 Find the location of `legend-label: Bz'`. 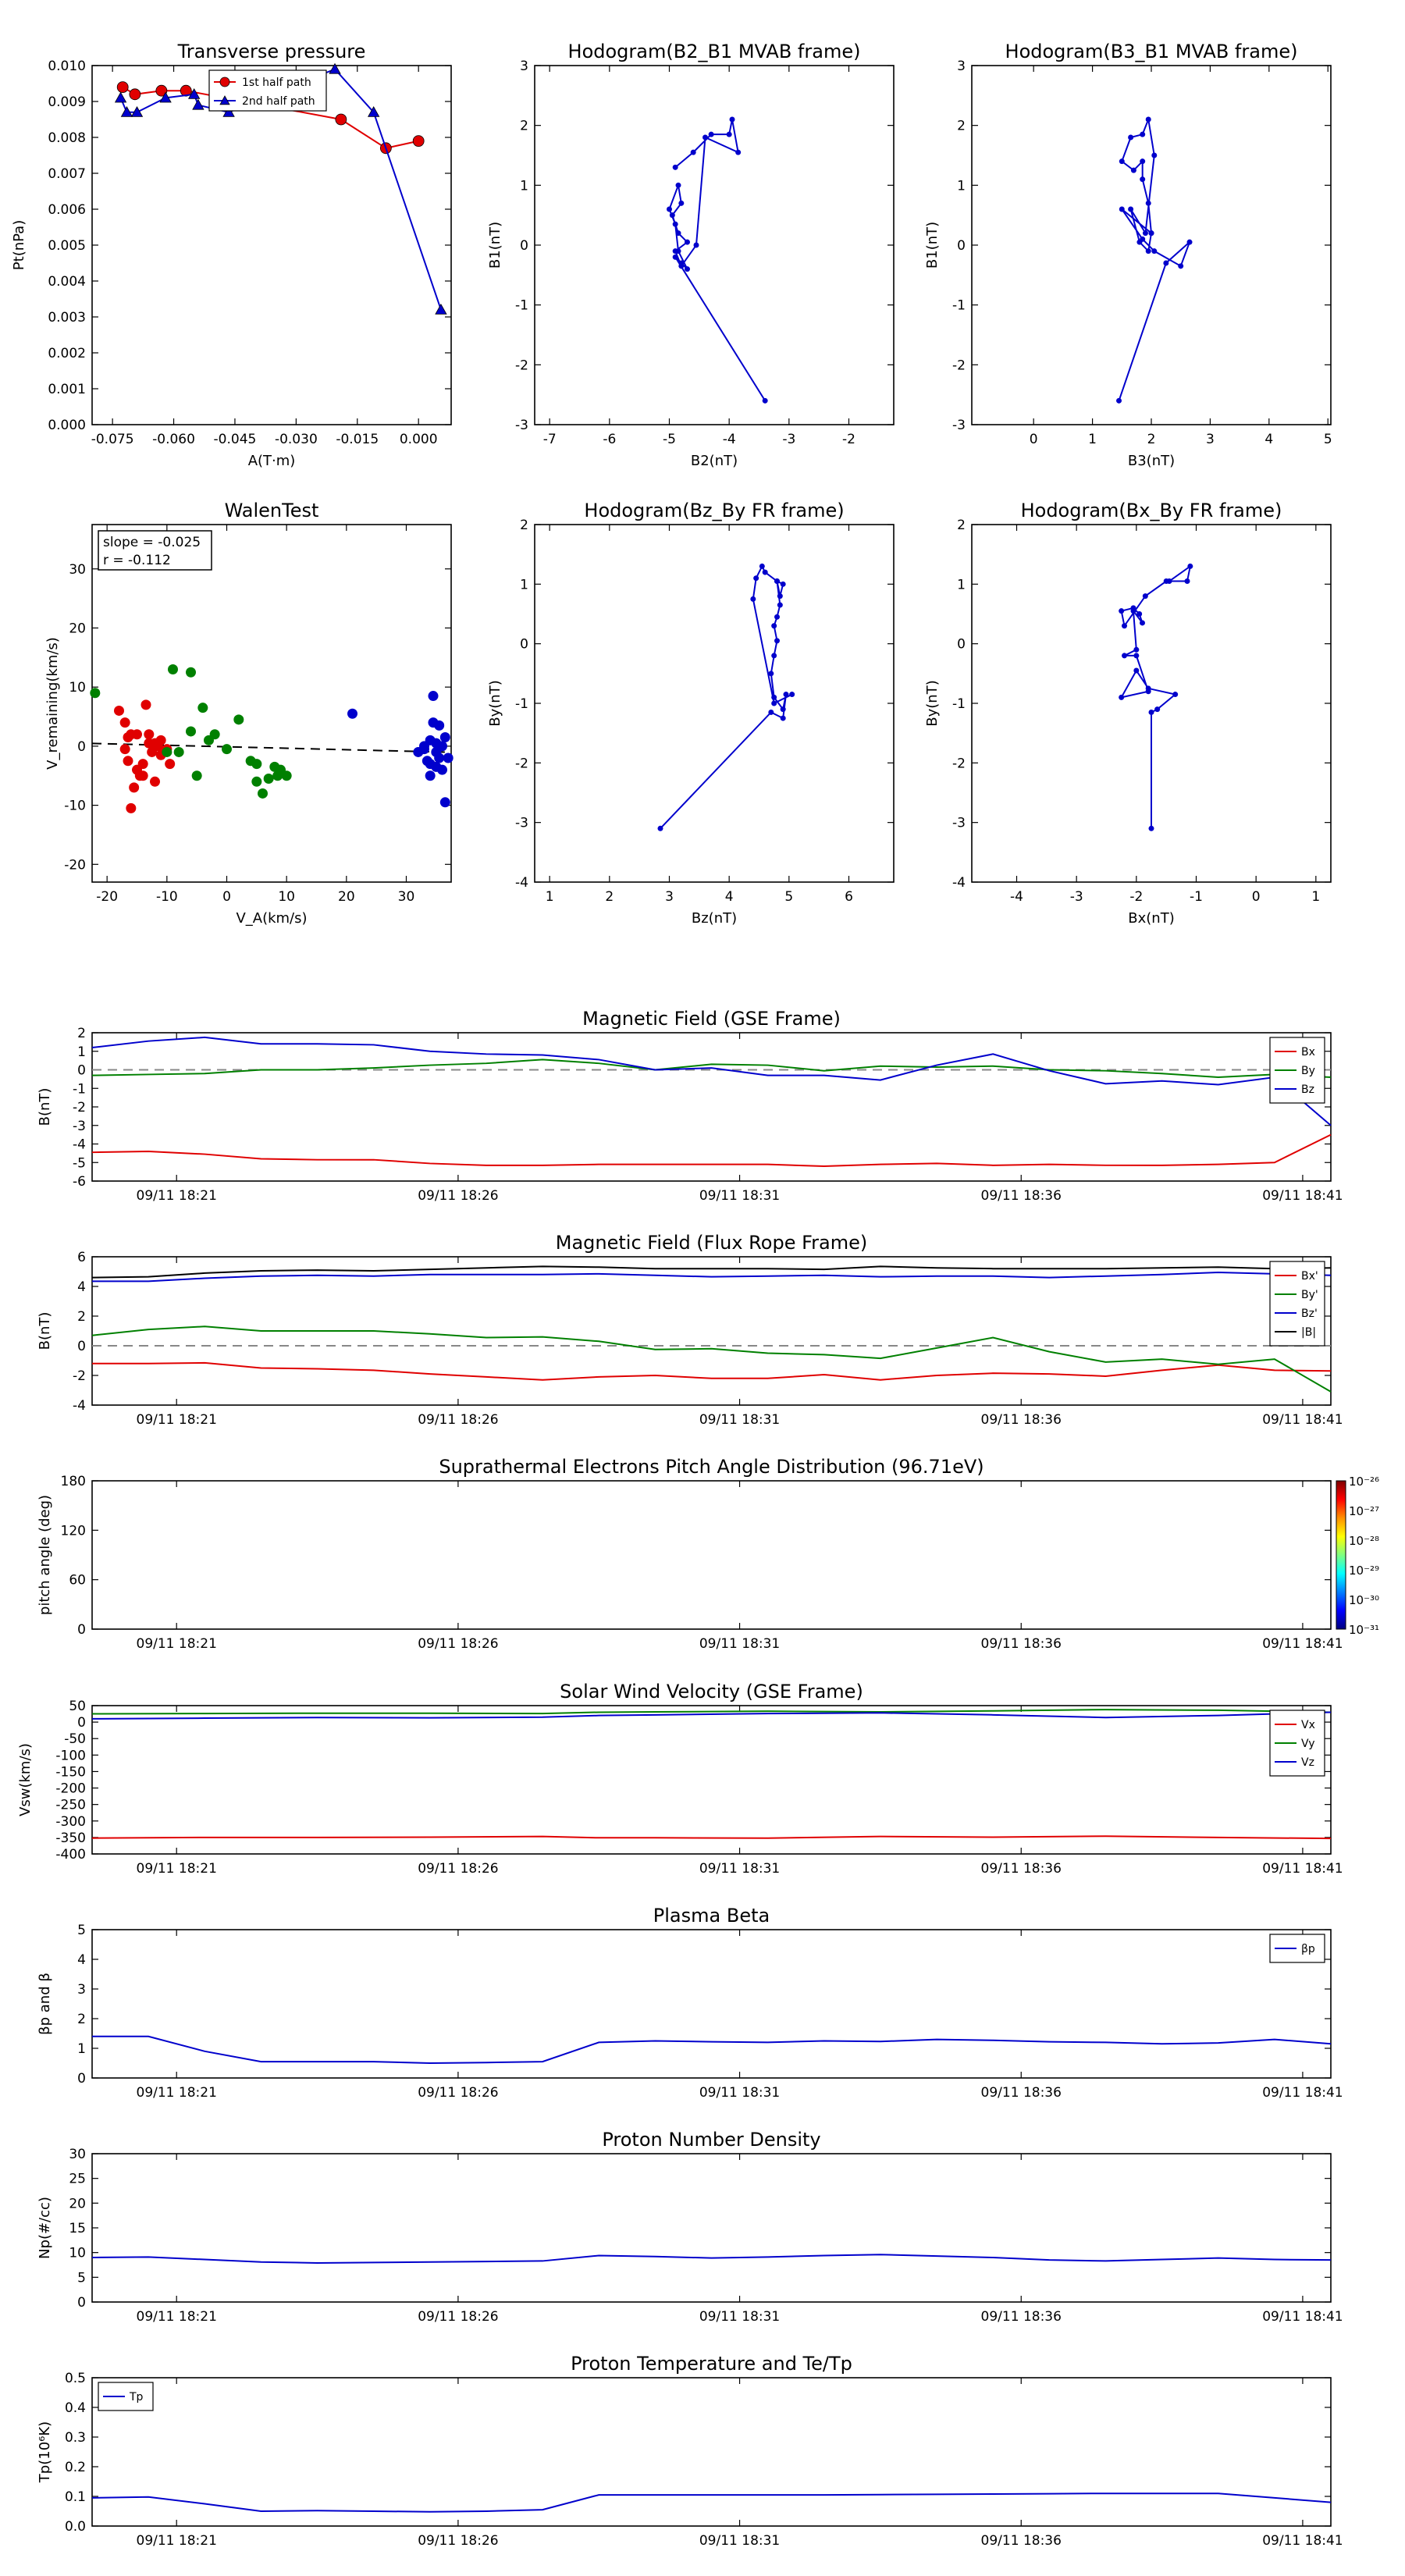

legend-label: Bz' is located at coordinates (1309, 1314).